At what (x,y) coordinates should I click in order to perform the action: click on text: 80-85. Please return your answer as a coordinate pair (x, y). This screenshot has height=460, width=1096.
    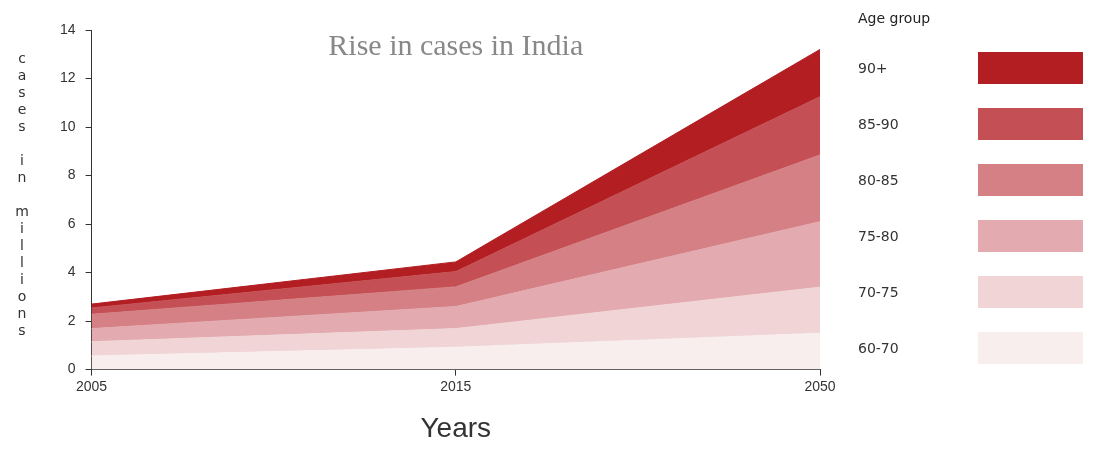
    Looking at the image, I should click on (879, 180).